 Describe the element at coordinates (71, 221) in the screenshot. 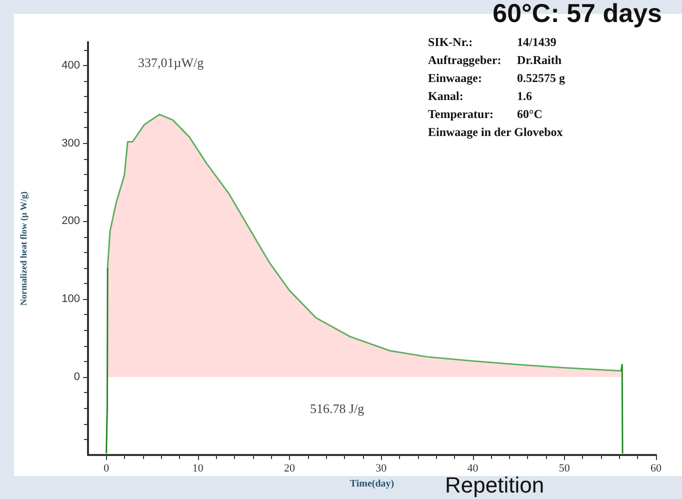

I see `y-tick-label: 200` at that location.